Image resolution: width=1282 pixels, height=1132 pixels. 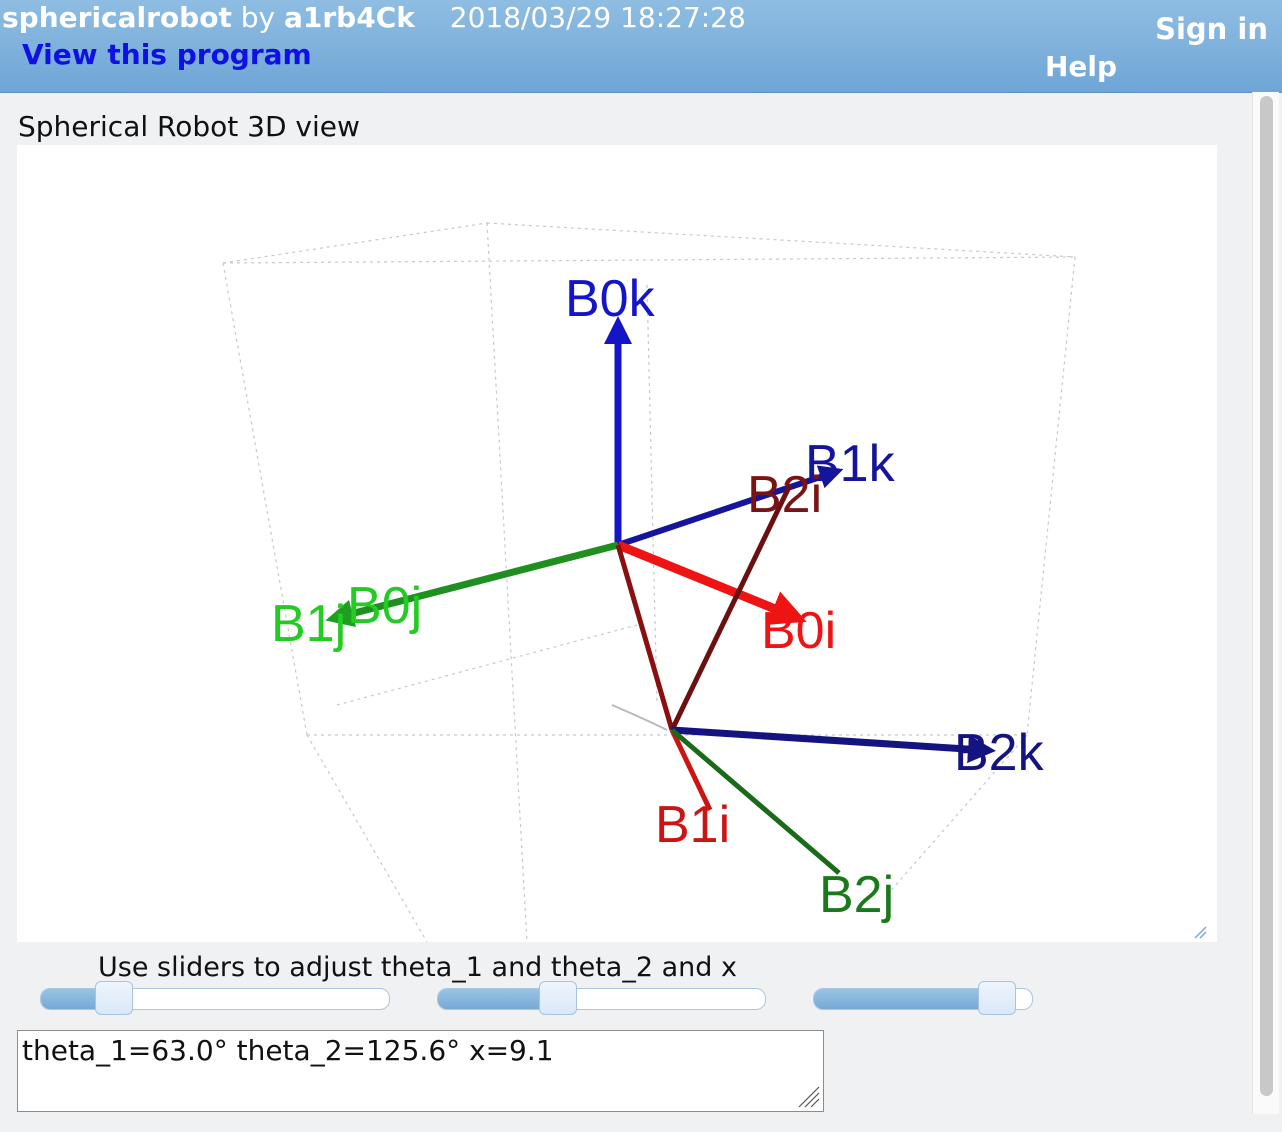 I want to click on vector-b2i, so click(x=731, y=607).